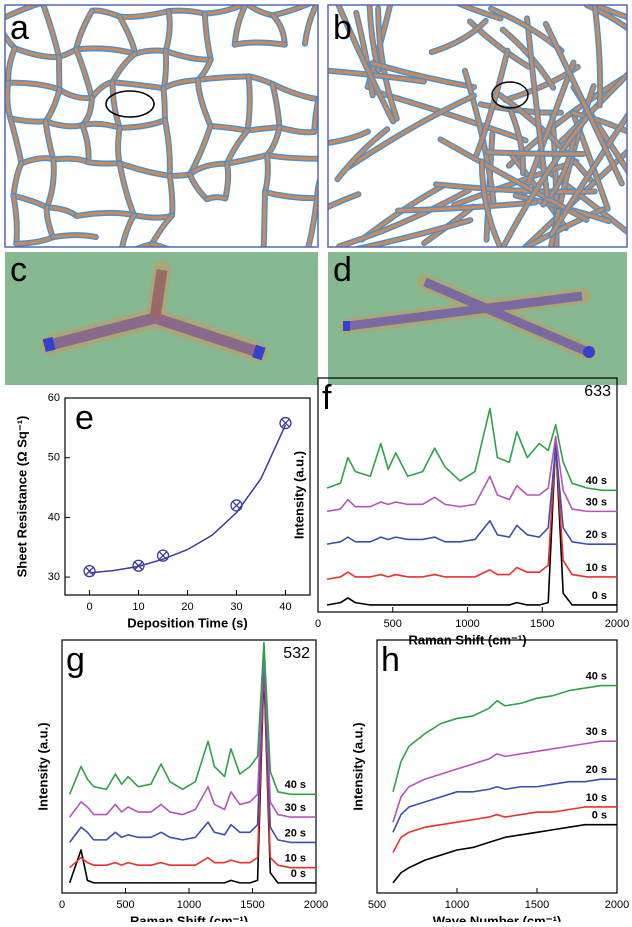 The height and width of the screenshot is (927, 632). I want to click on x-tick-label: 40, so click(285, 607).